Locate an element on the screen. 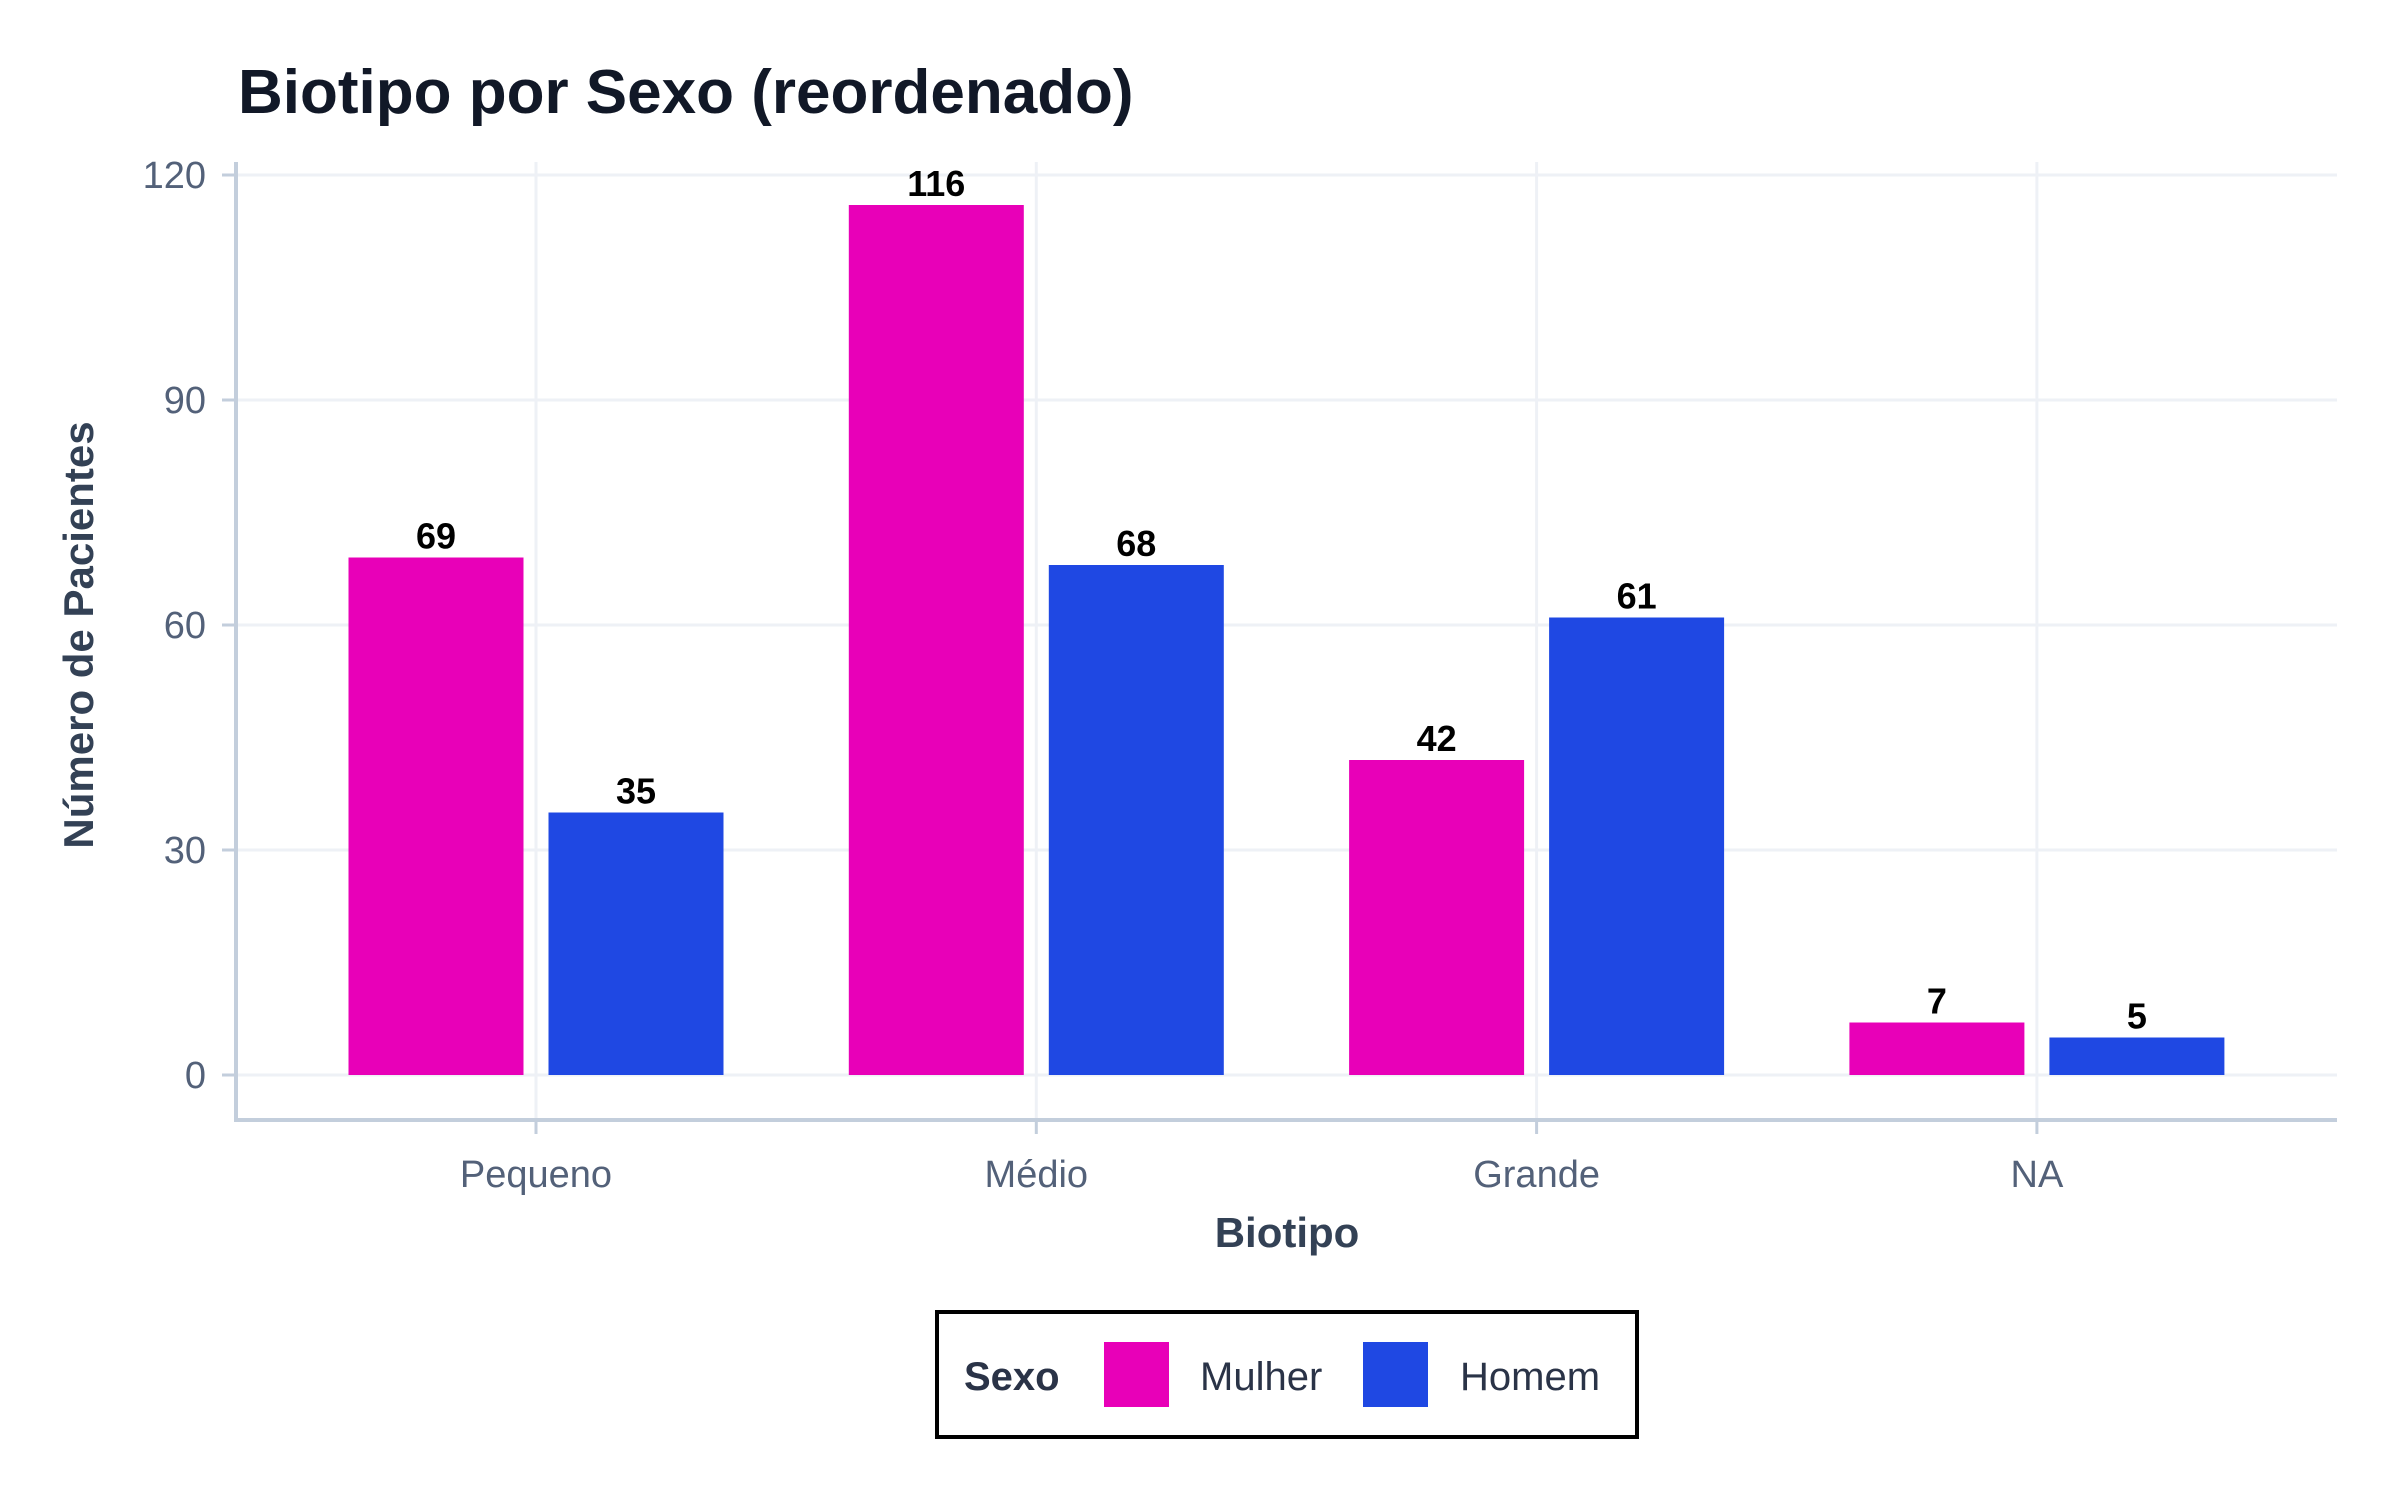  legend-label-homem: Homem is located at coordinates (1530, 1377).